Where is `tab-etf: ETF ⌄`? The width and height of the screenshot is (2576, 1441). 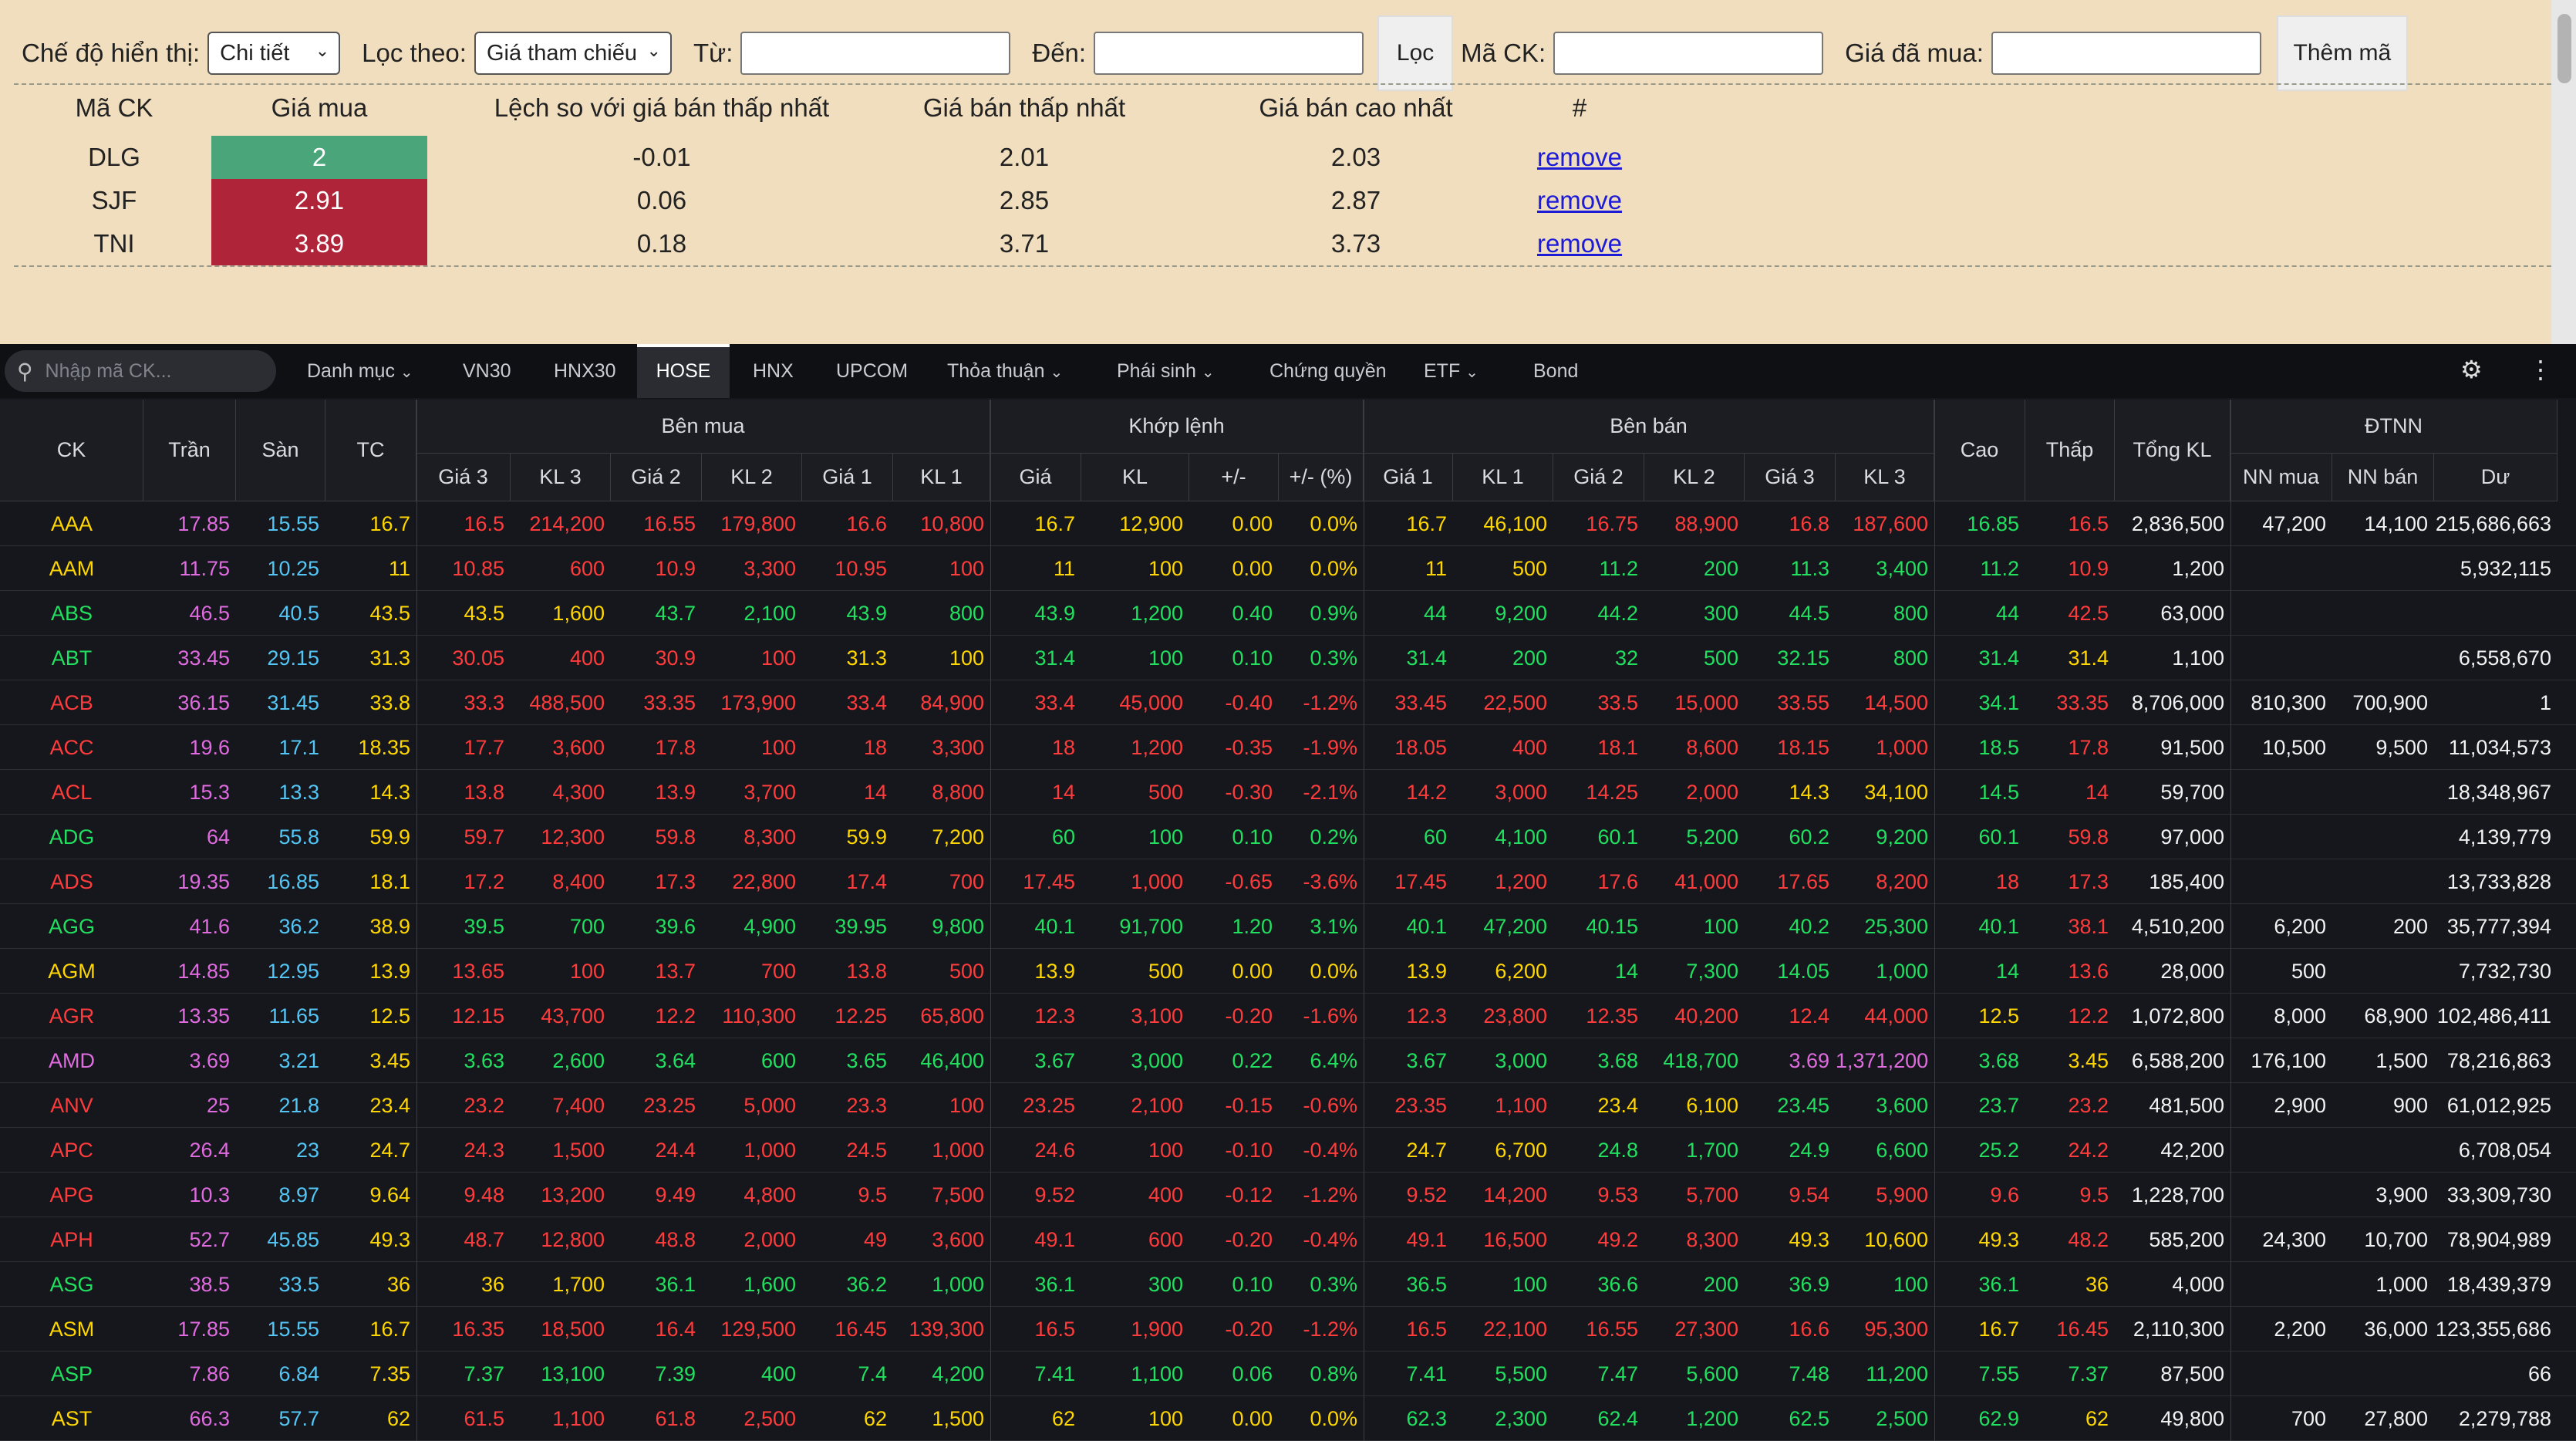 tab-etf: ETF ⌄ is located at coordinates (1451, 371).